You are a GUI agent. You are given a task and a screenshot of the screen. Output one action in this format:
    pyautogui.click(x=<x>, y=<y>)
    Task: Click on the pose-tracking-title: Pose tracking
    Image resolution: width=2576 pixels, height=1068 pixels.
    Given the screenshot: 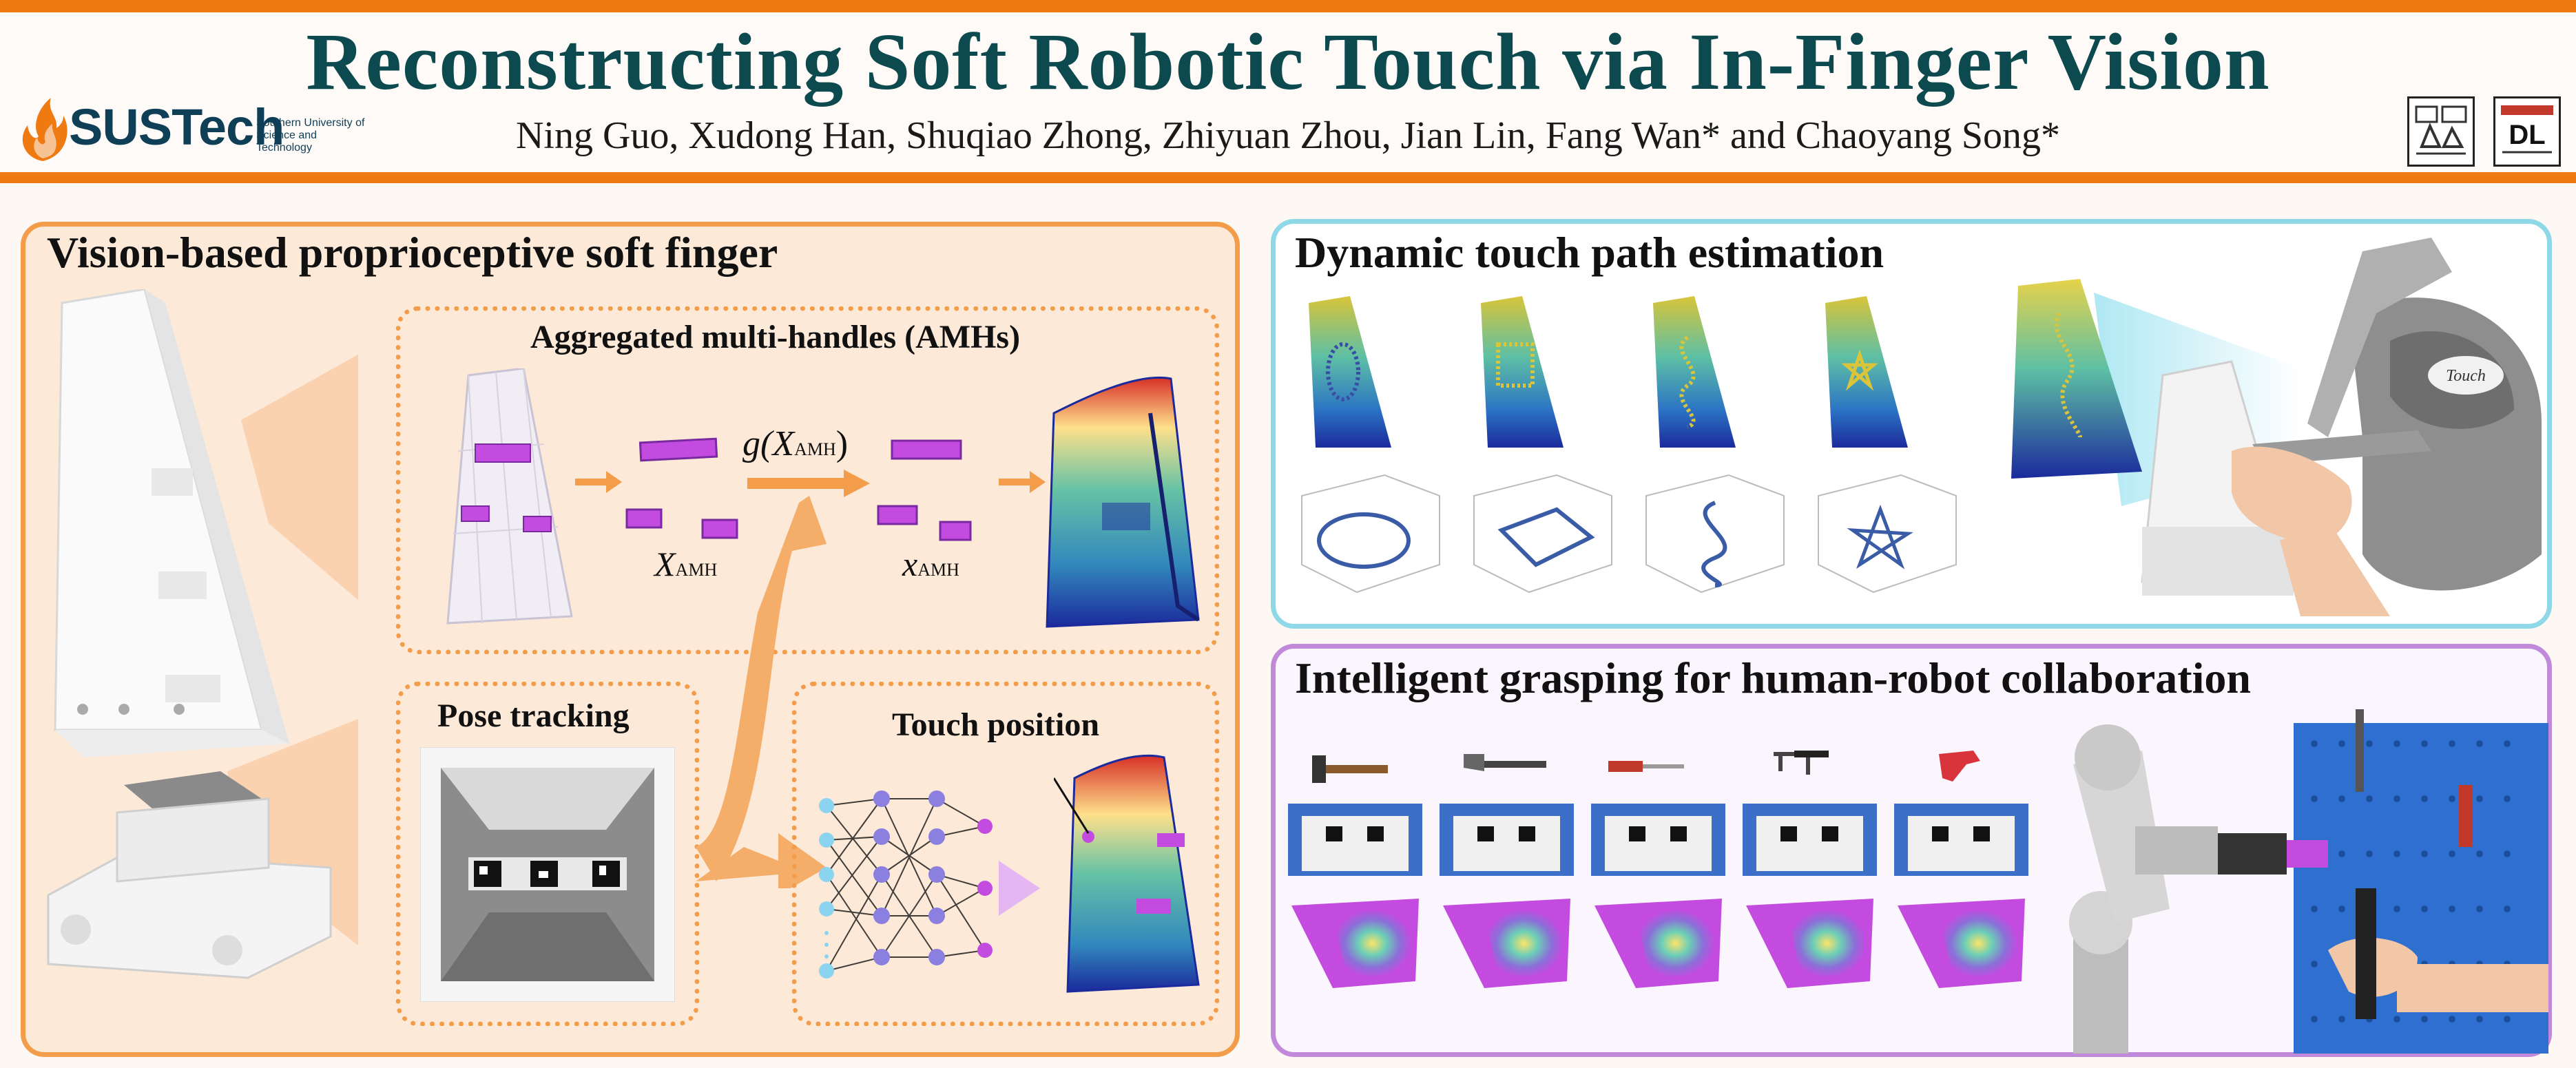 What is the action you would take?
    pyautogui.click(x=533, y=716)
    